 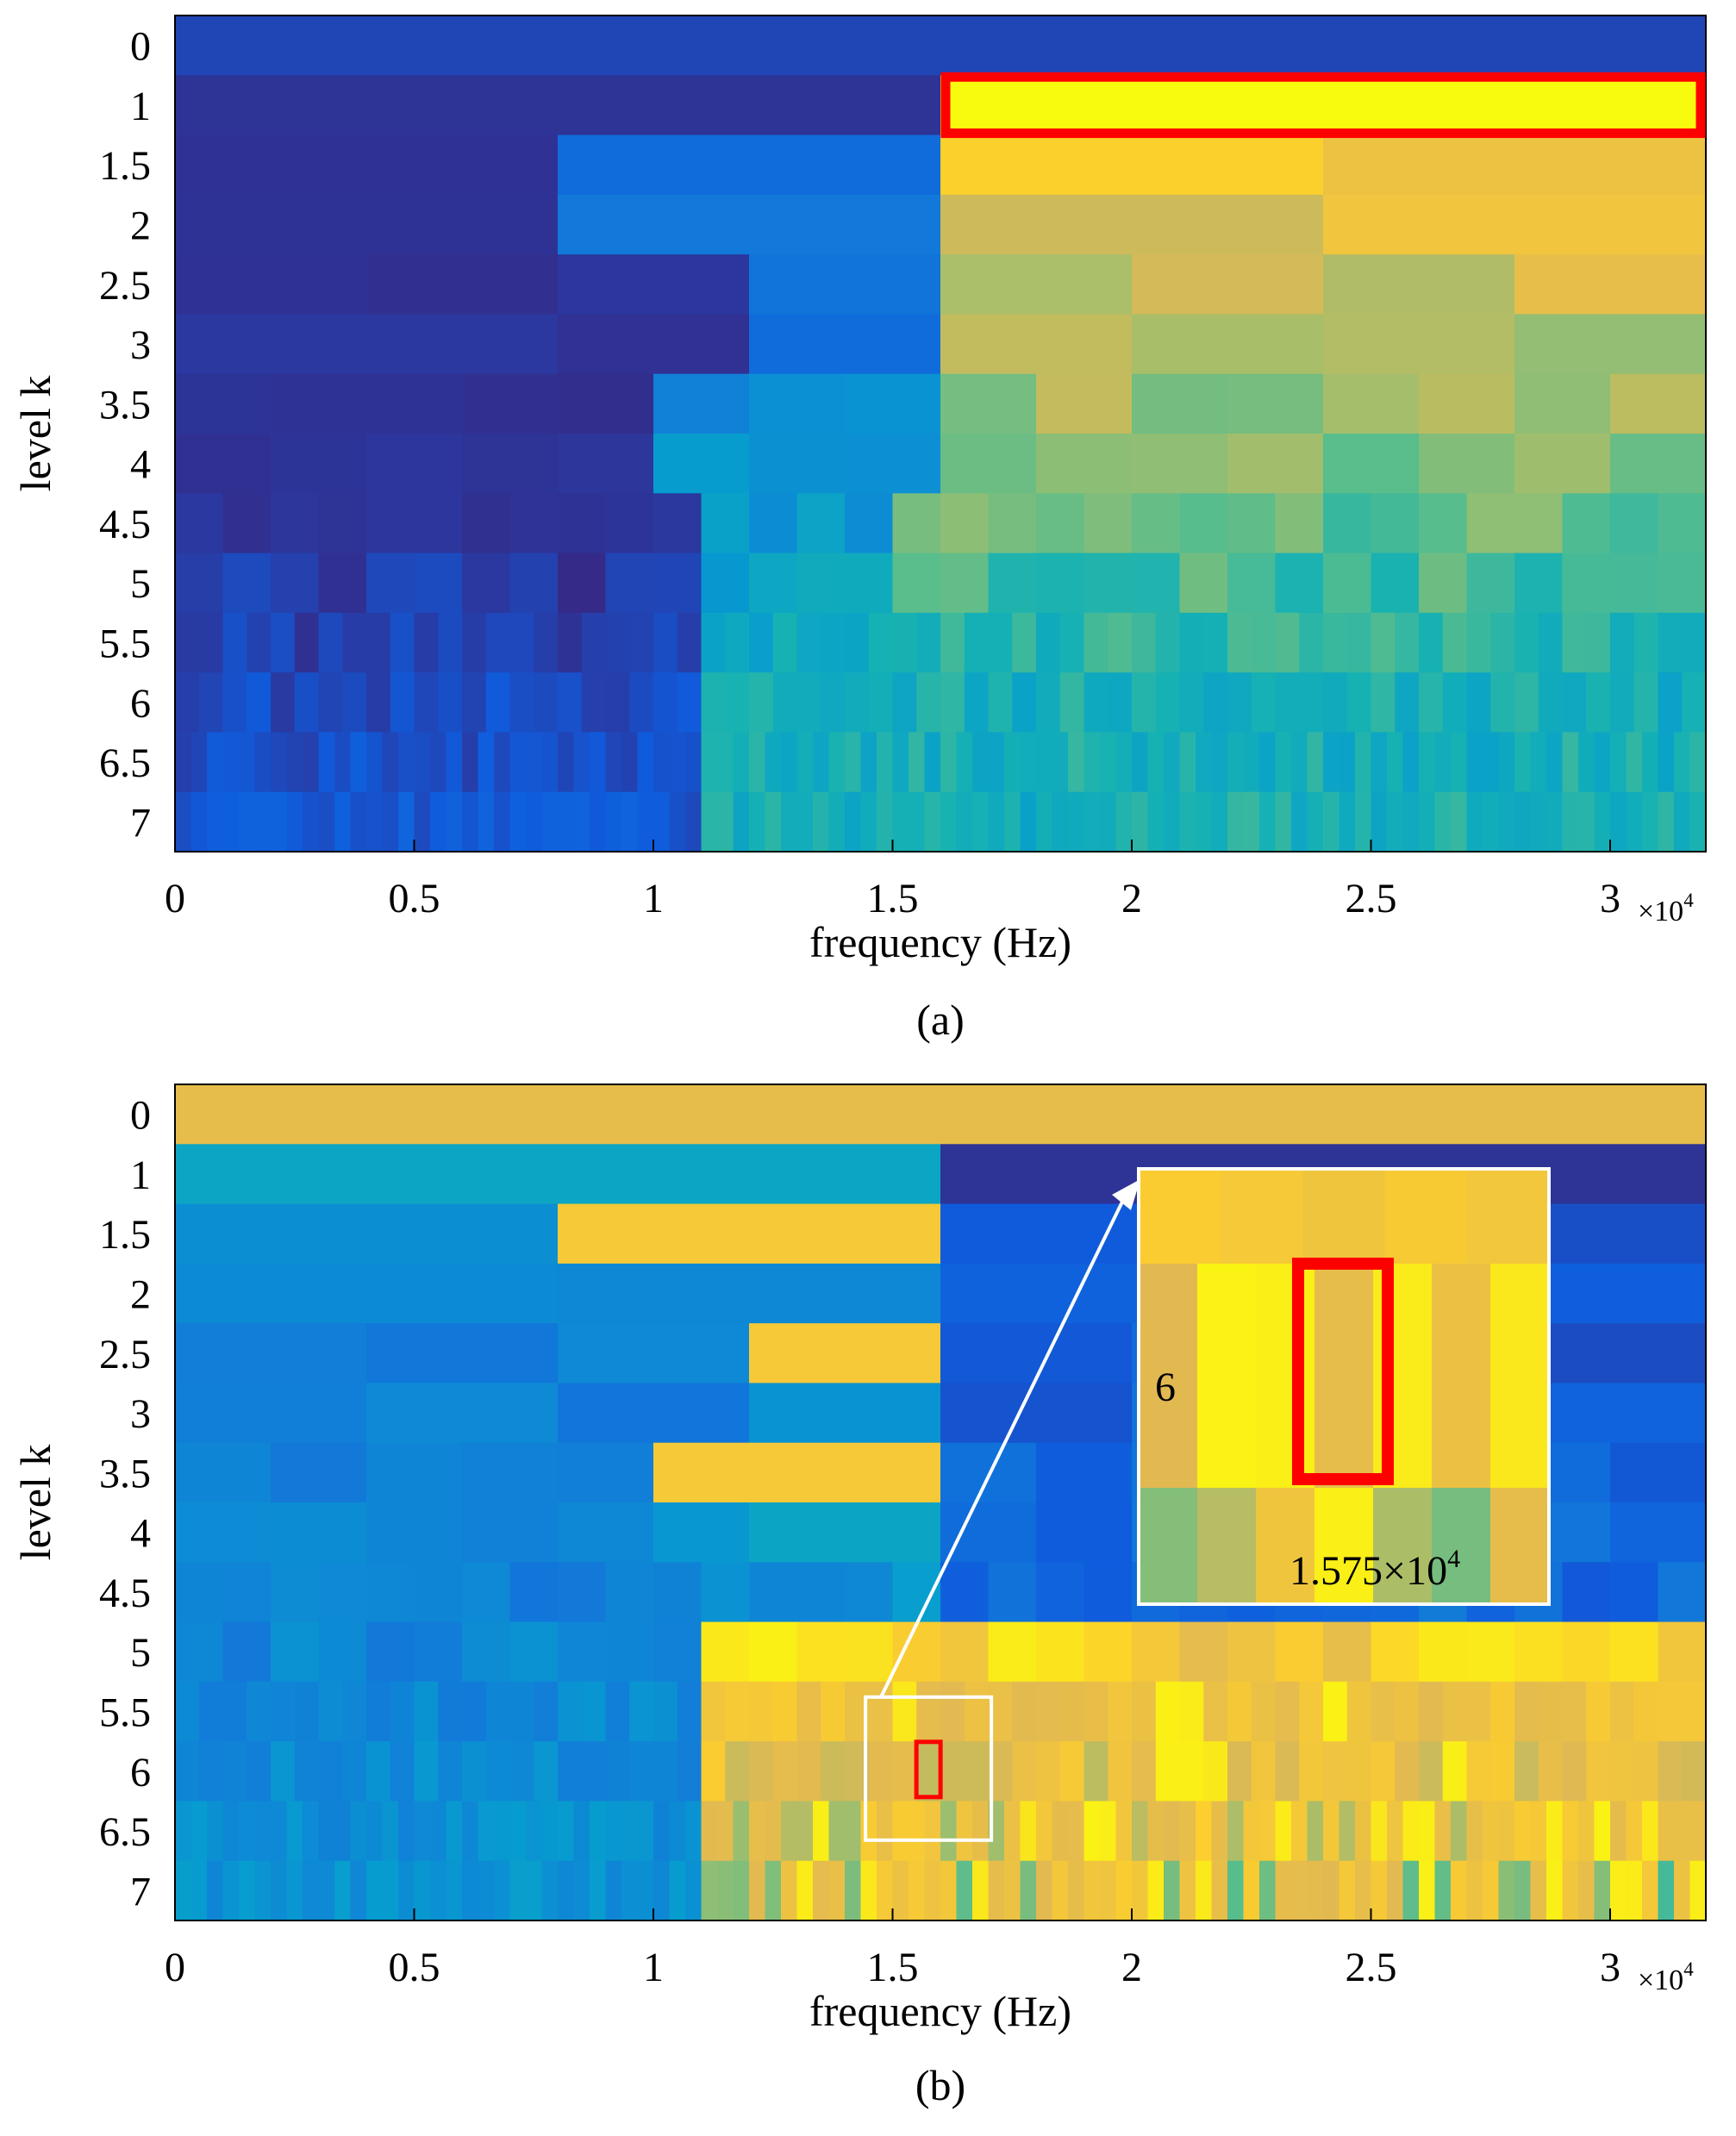 I want to click on x-tick-label: 2, so click(x=1131, y=898).